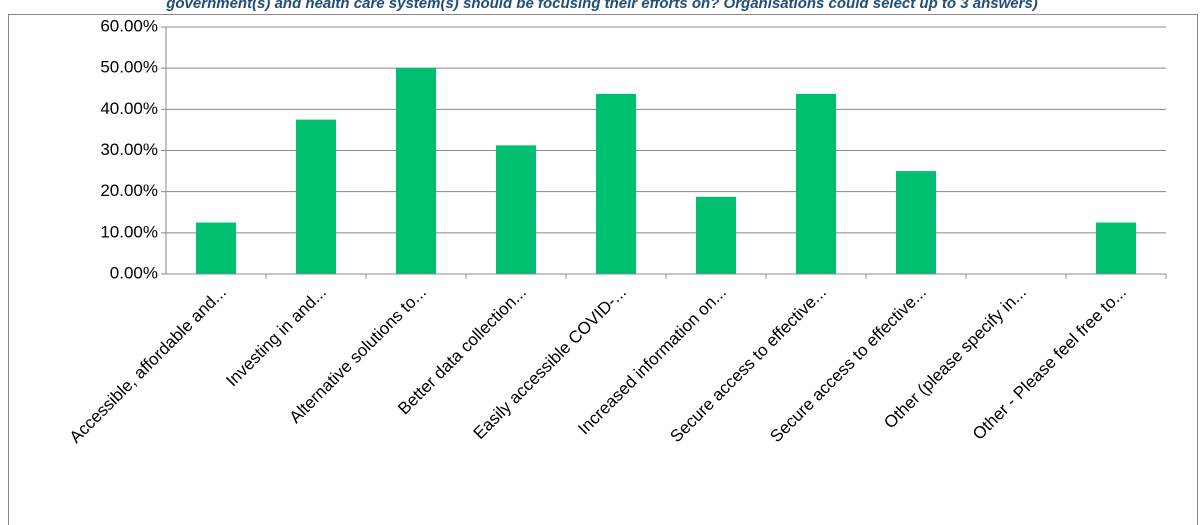 The image size is (1204, 525). I want to click on y-tick-label: 50.00%, so click(129, 67).